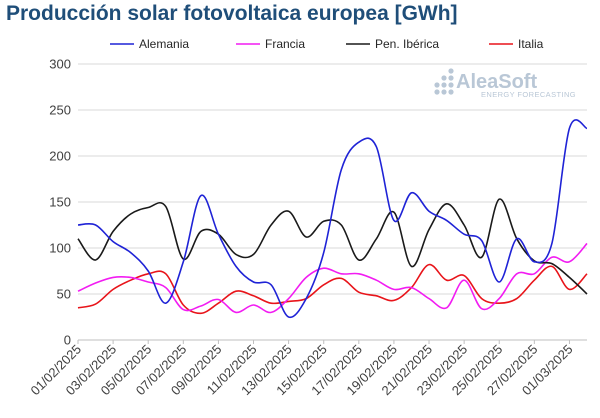  I want to click on legend-label: Alemania, so click(164, 44).